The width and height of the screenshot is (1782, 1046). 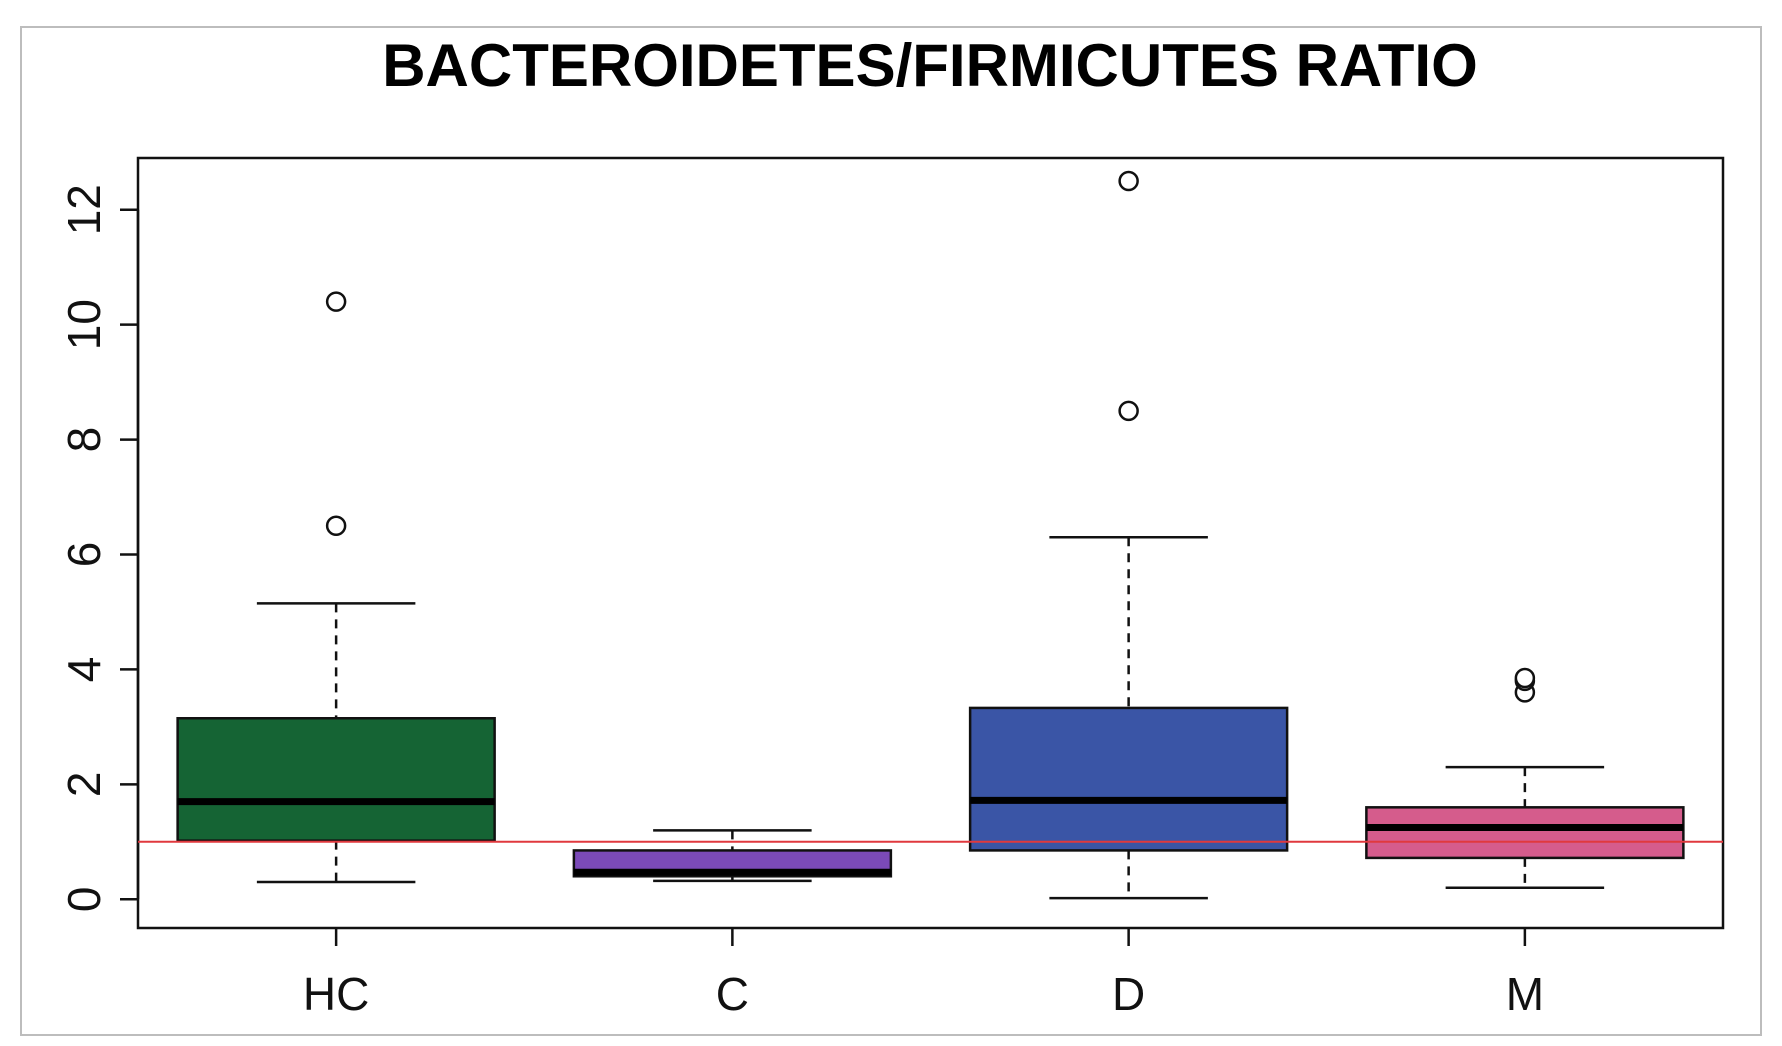 I want to click on chart-title: BACTEROIDETES/FIRMICUTES RATIO, so click(x=930, y=65).